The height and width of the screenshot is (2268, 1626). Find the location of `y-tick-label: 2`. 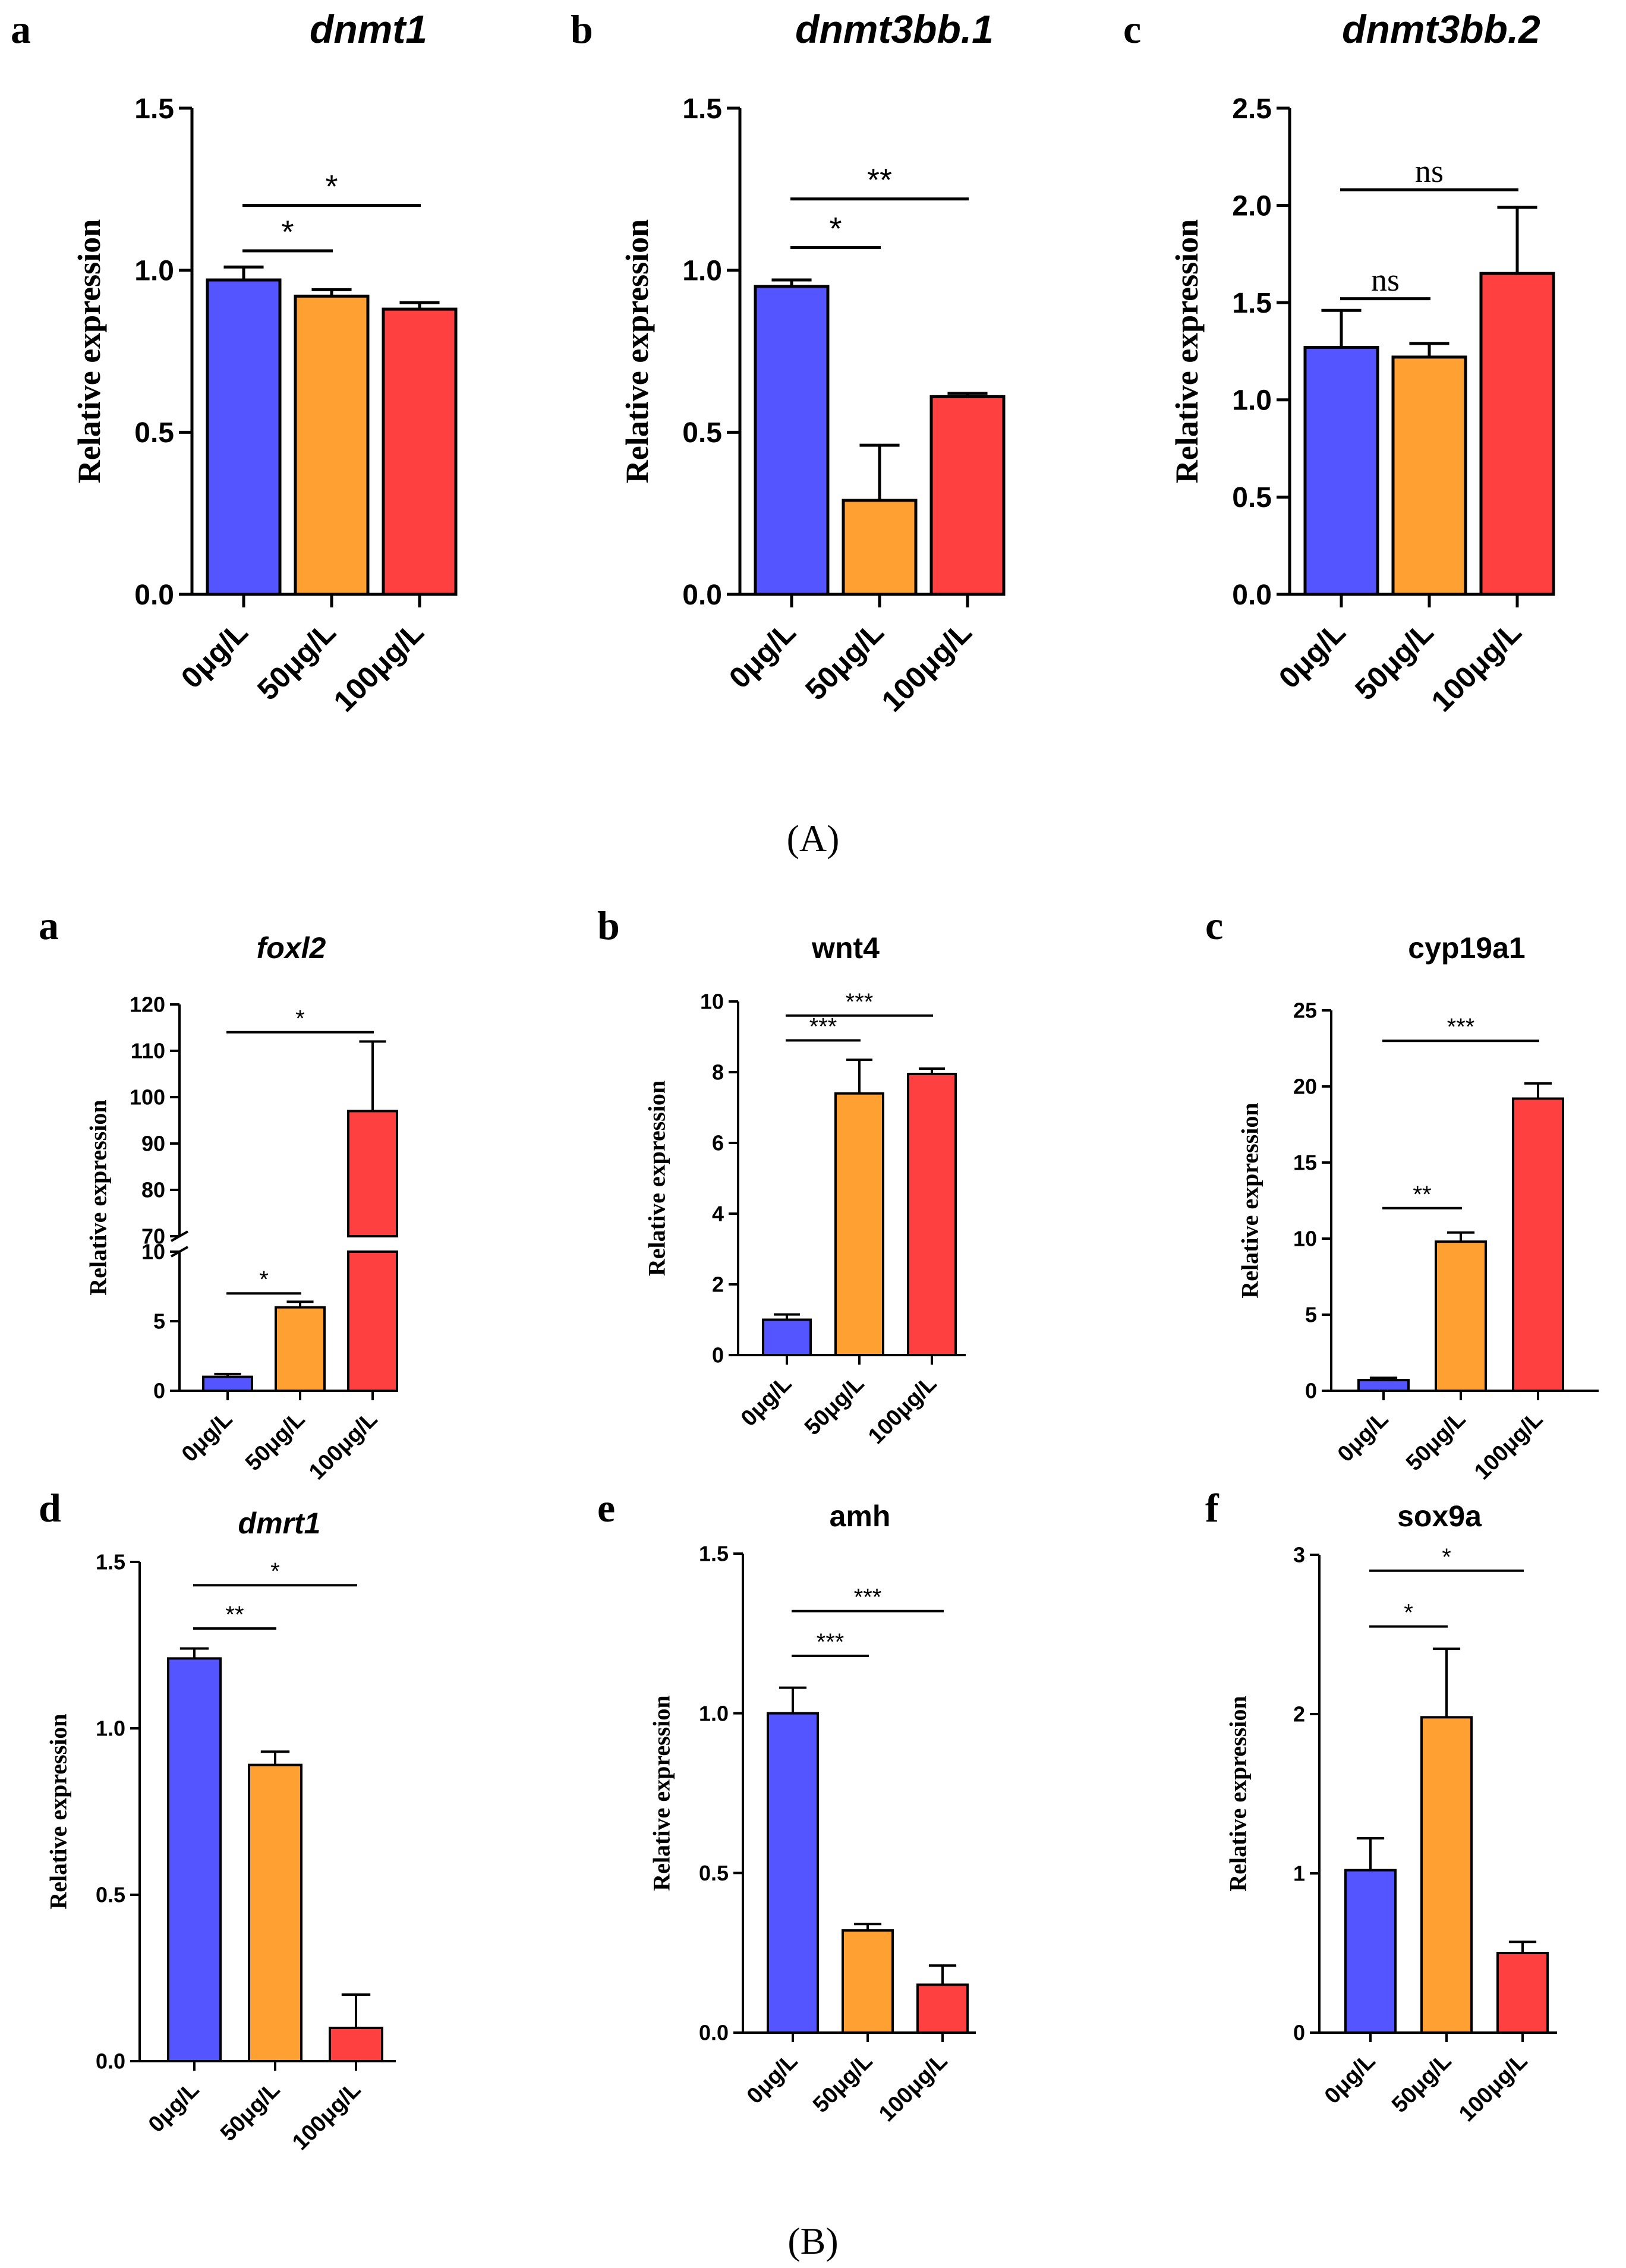

y-tick-label: 2 is located at coordinates (718, 1284).